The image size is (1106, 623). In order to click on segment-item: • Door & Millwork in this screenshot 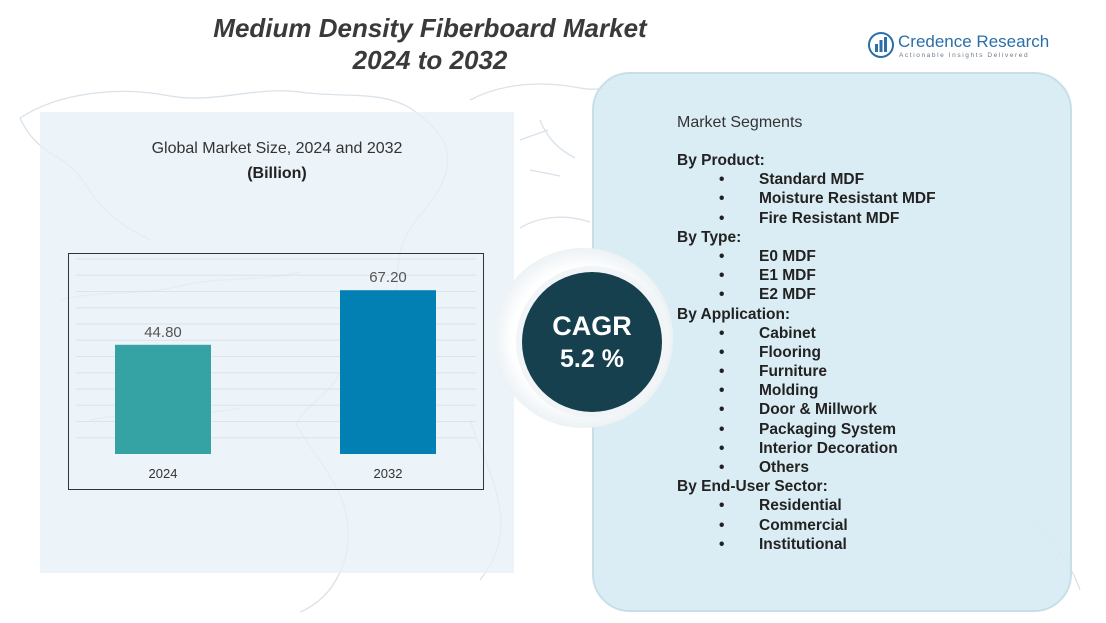, I will do `click(806, 409)`.